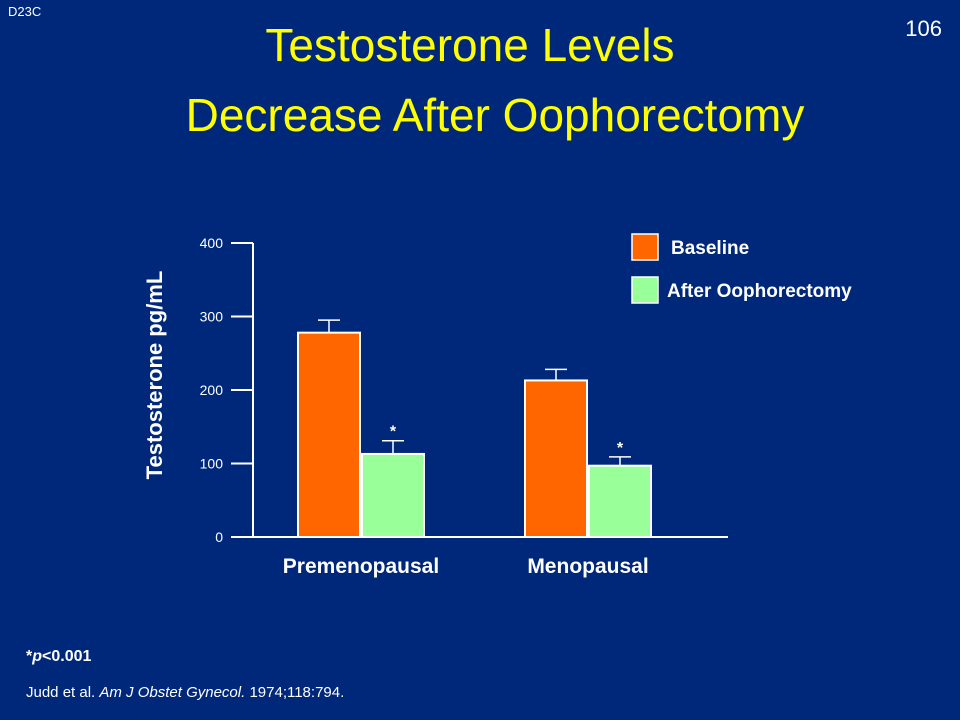 The height and width of the screenshot is (720, 960). What do you see at coordinates (59, 656) in the screenshot?
I see `footnote: *p<0.001` at bounding box center [59, 656].